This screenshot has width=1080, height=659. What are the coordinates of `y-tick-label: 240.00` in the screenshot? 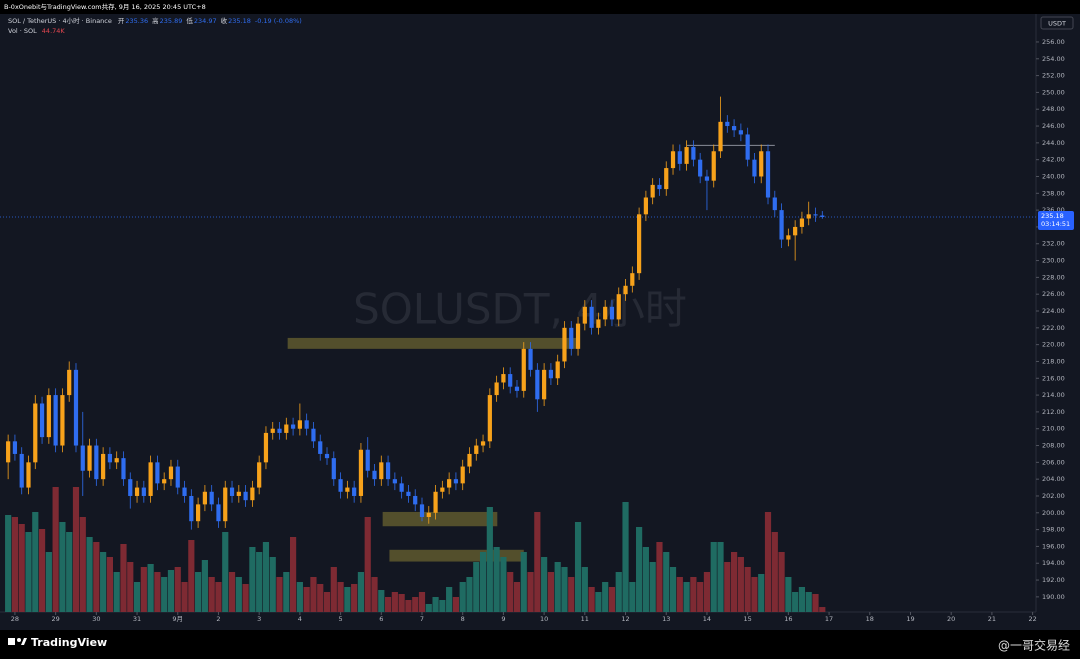 It's located at (1053, 176).